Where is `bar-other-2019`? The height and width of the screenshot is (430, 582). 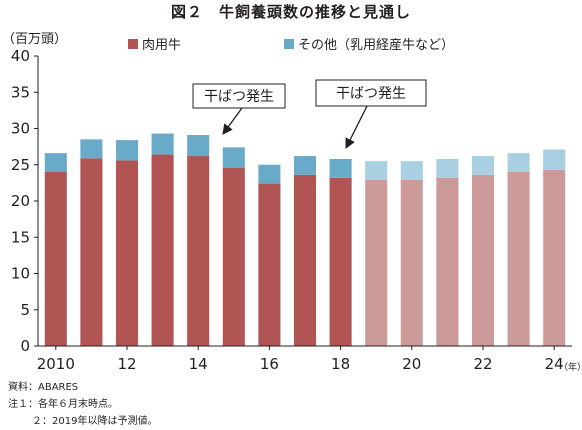
bar-other-2019 is located at coordinates (376, 170).